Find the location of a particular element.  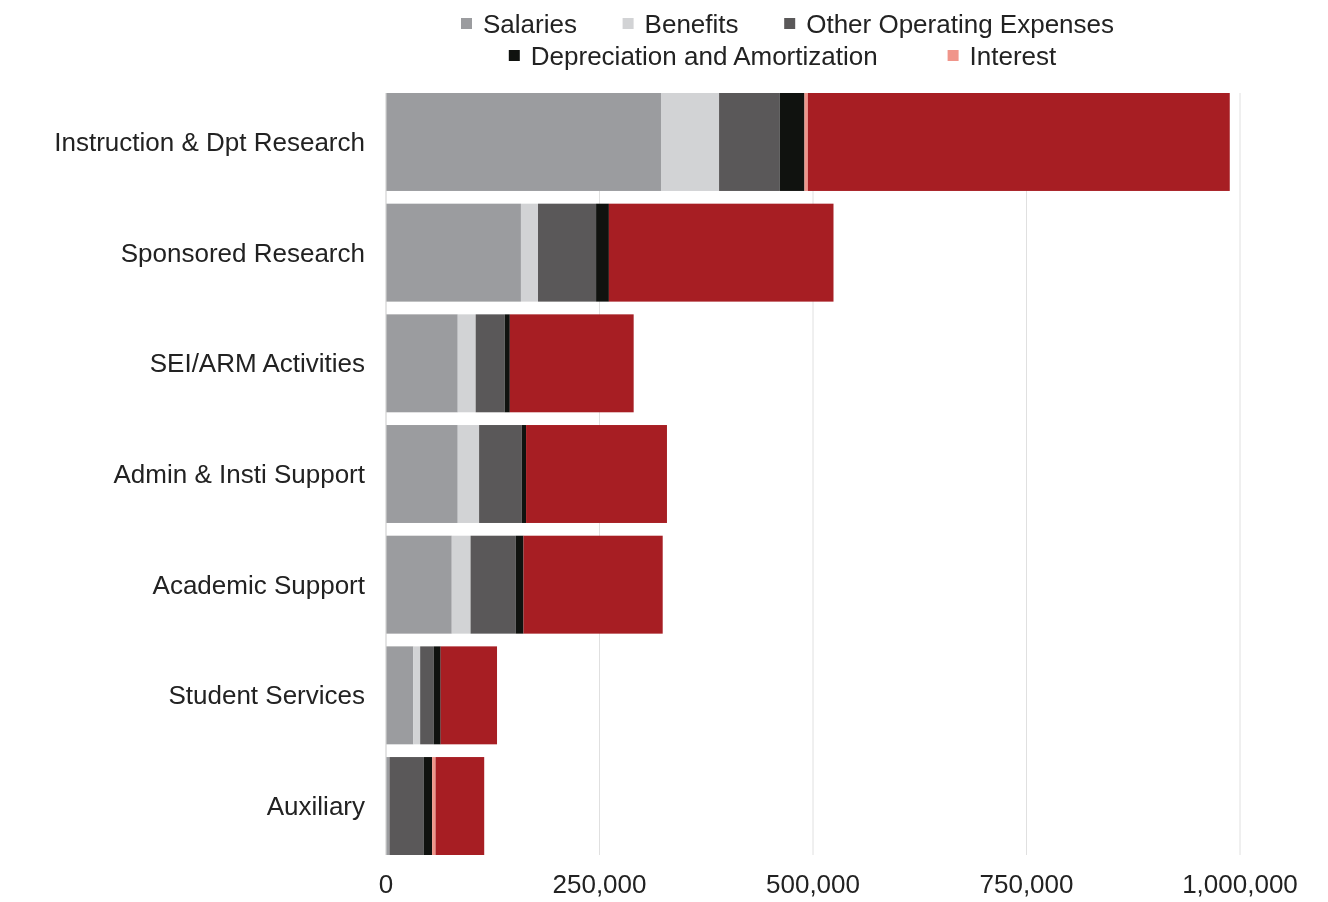

y-tick-label: Admin & Insti Support is located at coordinates (239, 474).